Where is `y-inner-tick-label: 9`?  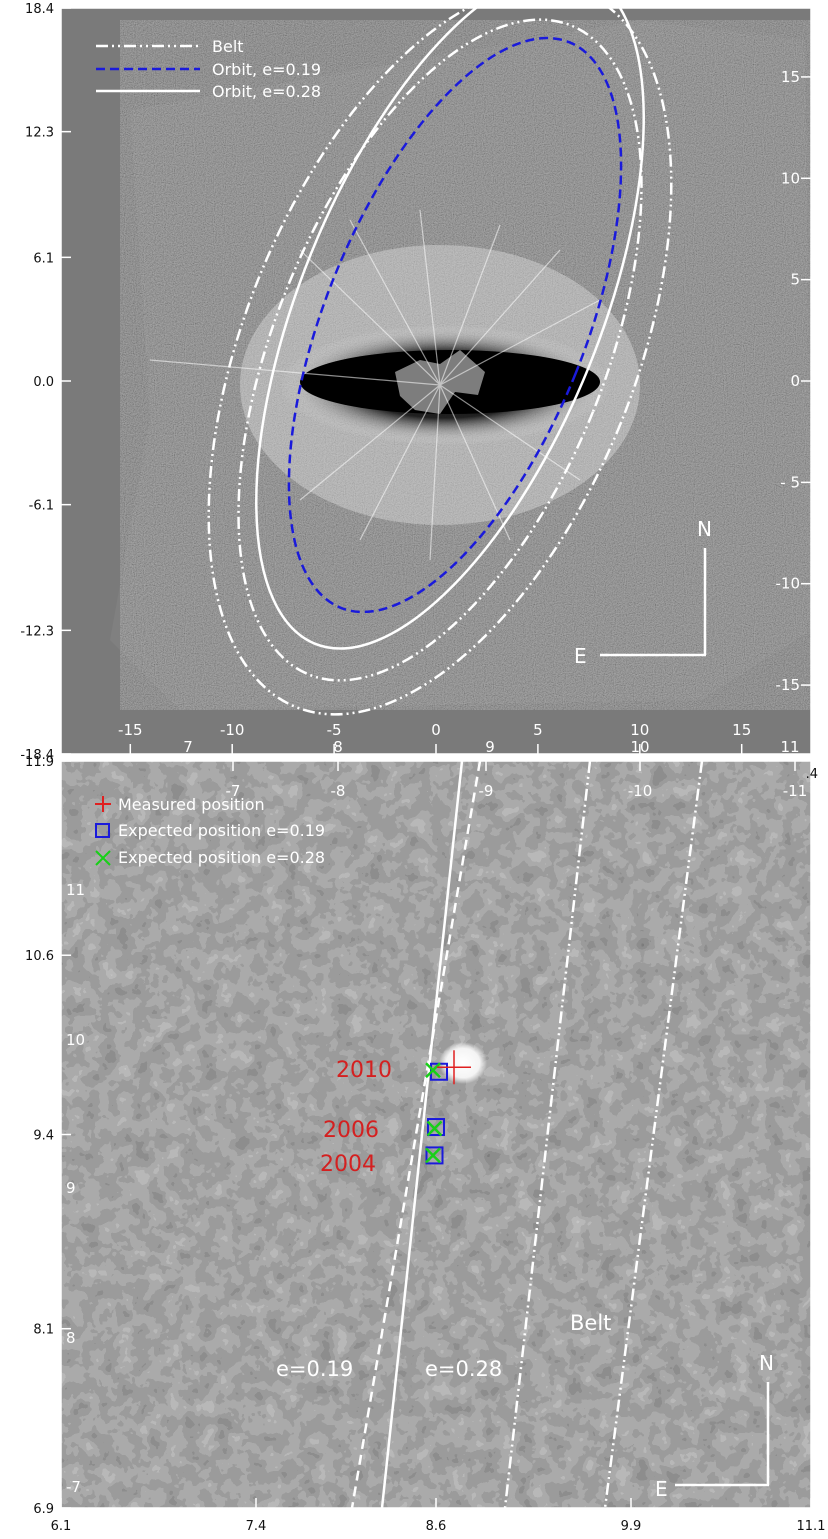
y-inner-tick-label: 9 is located at coordinates (71, 1188).